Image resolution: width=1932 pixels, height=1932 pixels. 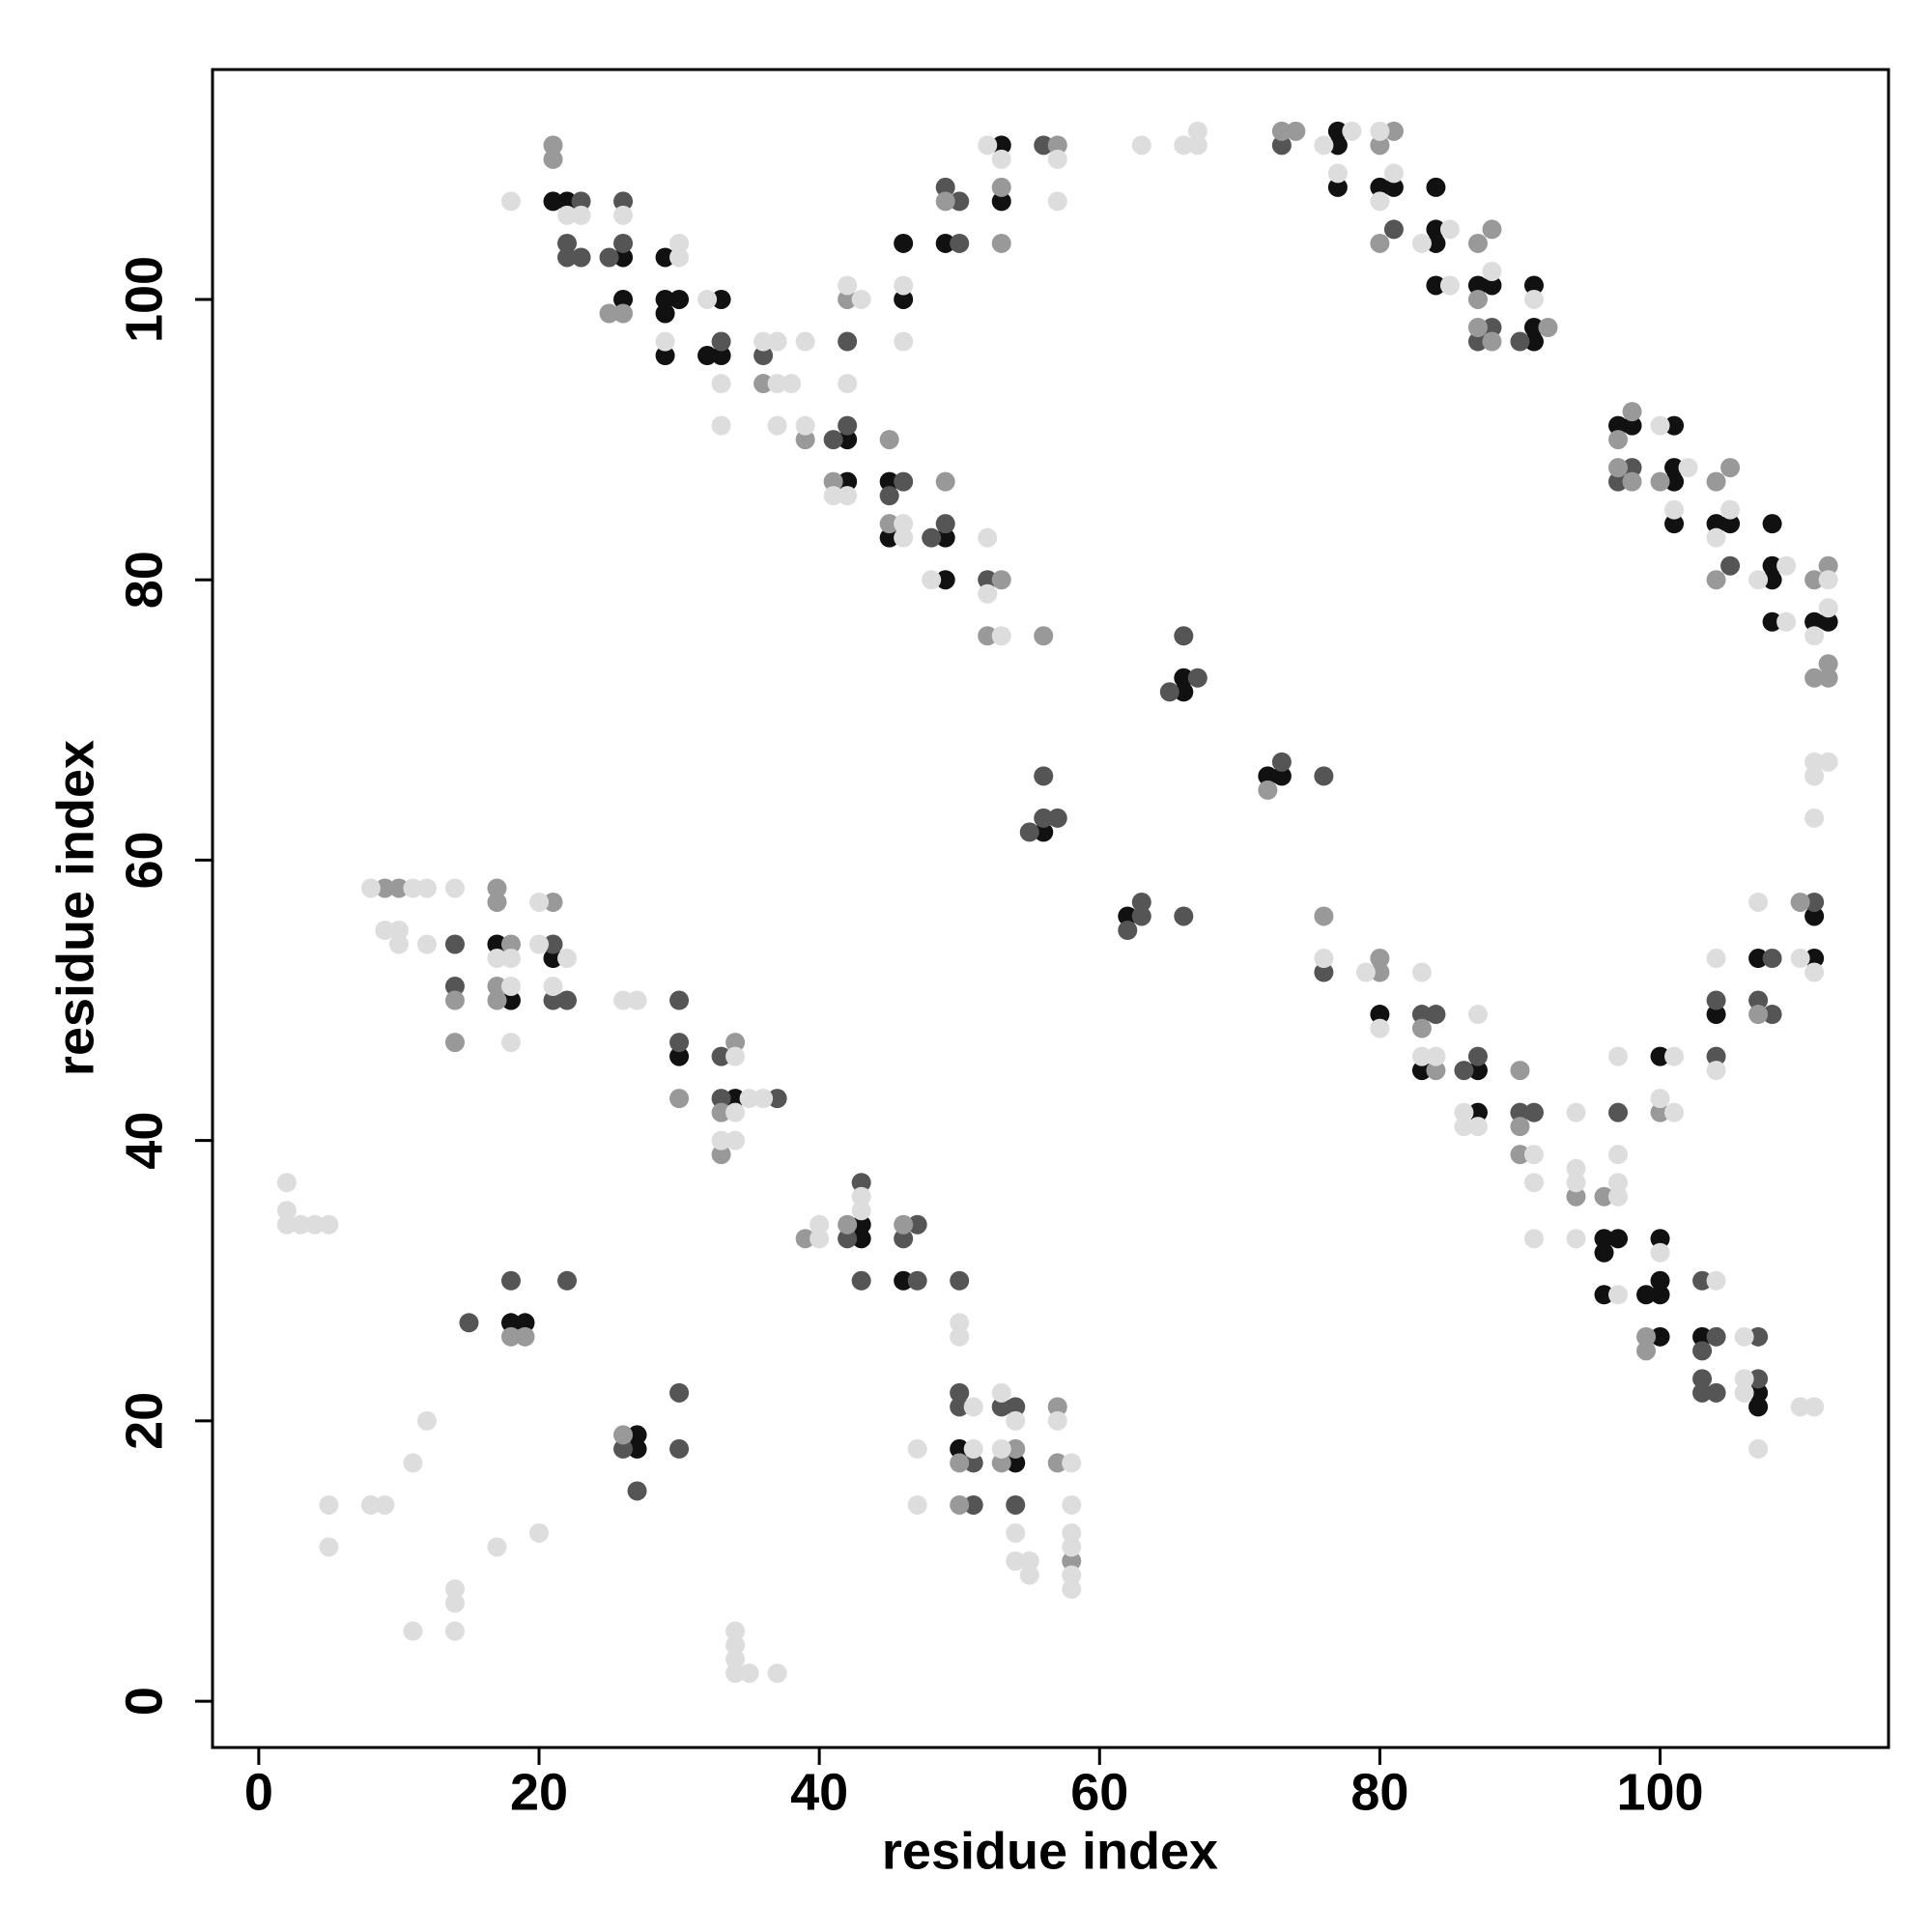 I want to click on y-tick-label: 100, so click(x=144, y=299).